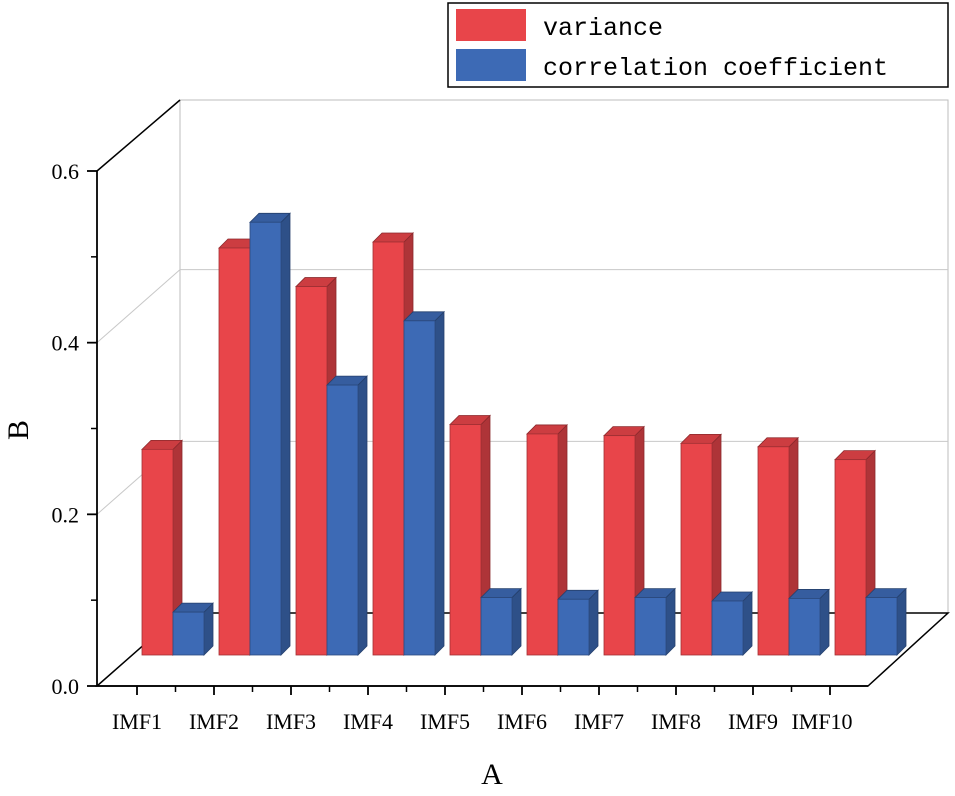 The width and height of the screenshot is (955, 796). I want to click on legend-label-variance: variance, so click(603, 28).